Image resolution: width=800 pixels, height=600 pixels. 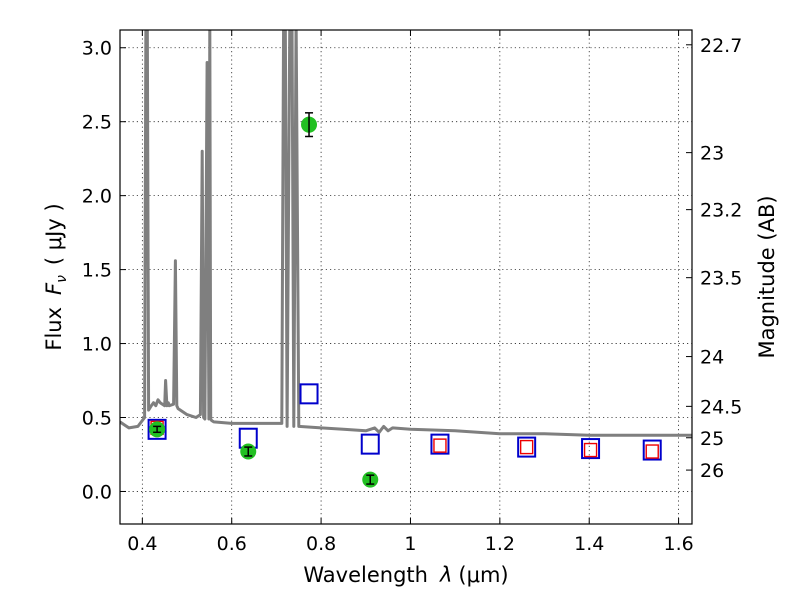 What do you see at coordinates (500, 544) in the screenshot?
I see `x-tick-label: 1.2` at bounding box center [500, 544].